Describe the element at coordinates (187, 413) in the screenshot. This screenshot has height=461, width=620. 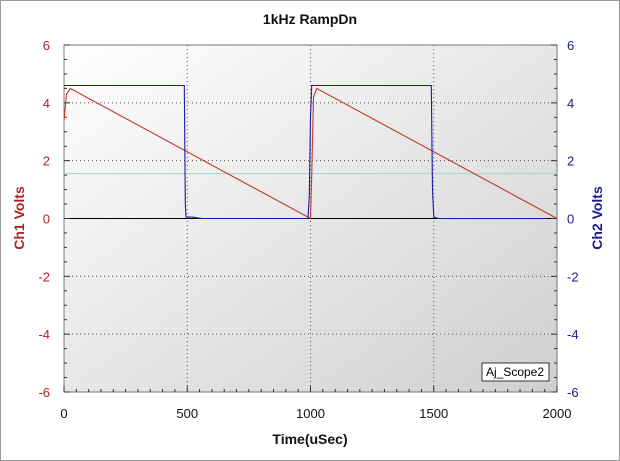
I see `x-tick-label-1: 500` at that location.